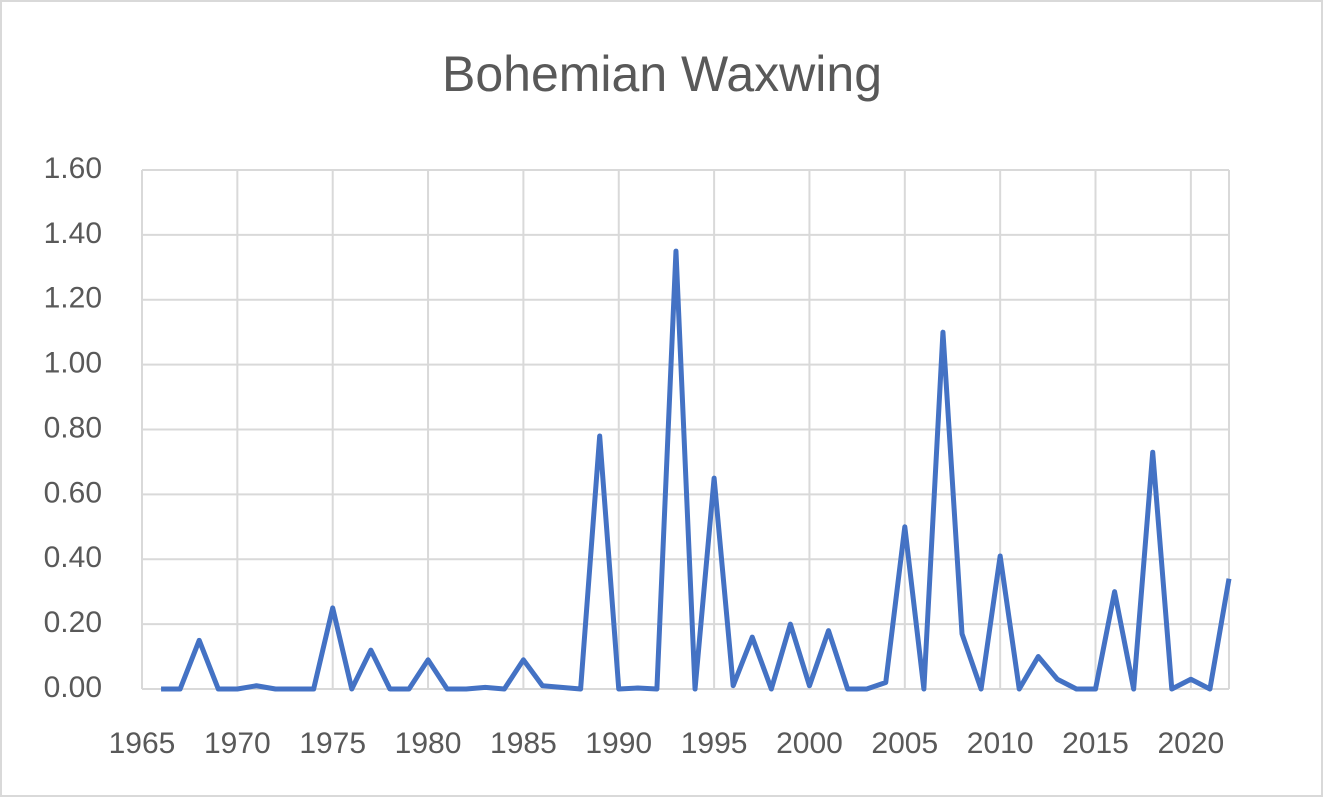 The width and height of the screenshot is (1323, 797). Describe the element at coordinates (1190, 743) in the screenshot. I see `x-tick-label: 2020` at that location.